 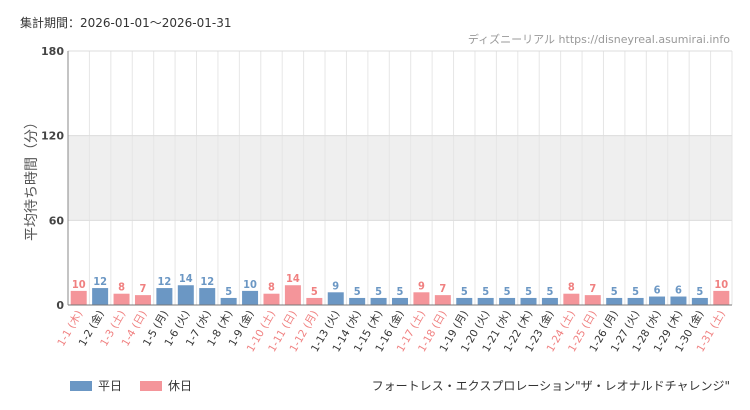 I want to click on legend-label-holiday: 休日, so click(x=180, y=386).